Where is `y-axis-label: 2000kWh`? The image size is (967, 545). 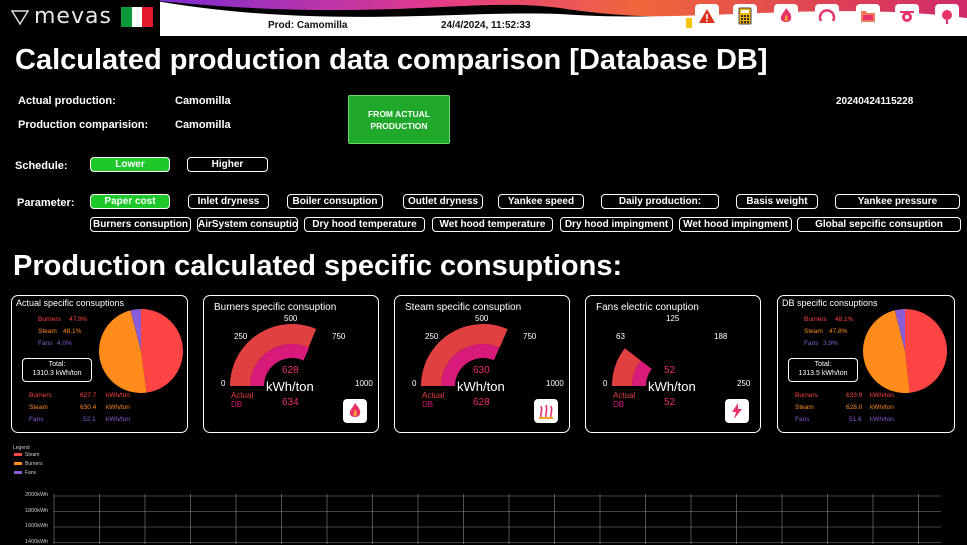 y-axis-label: 2000kWh is located at coordinates (37, 495).